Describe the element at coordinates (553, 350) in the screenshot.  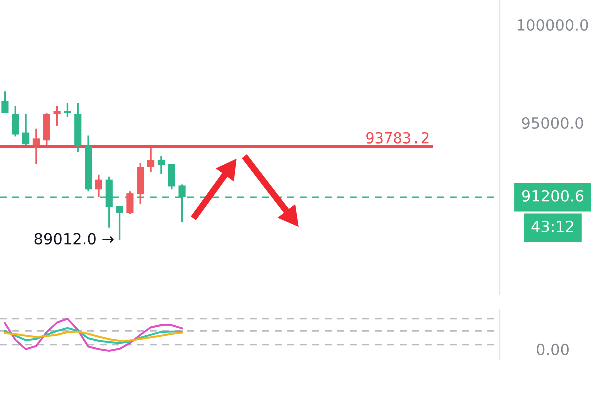
I see `text: 0.00` at that location.